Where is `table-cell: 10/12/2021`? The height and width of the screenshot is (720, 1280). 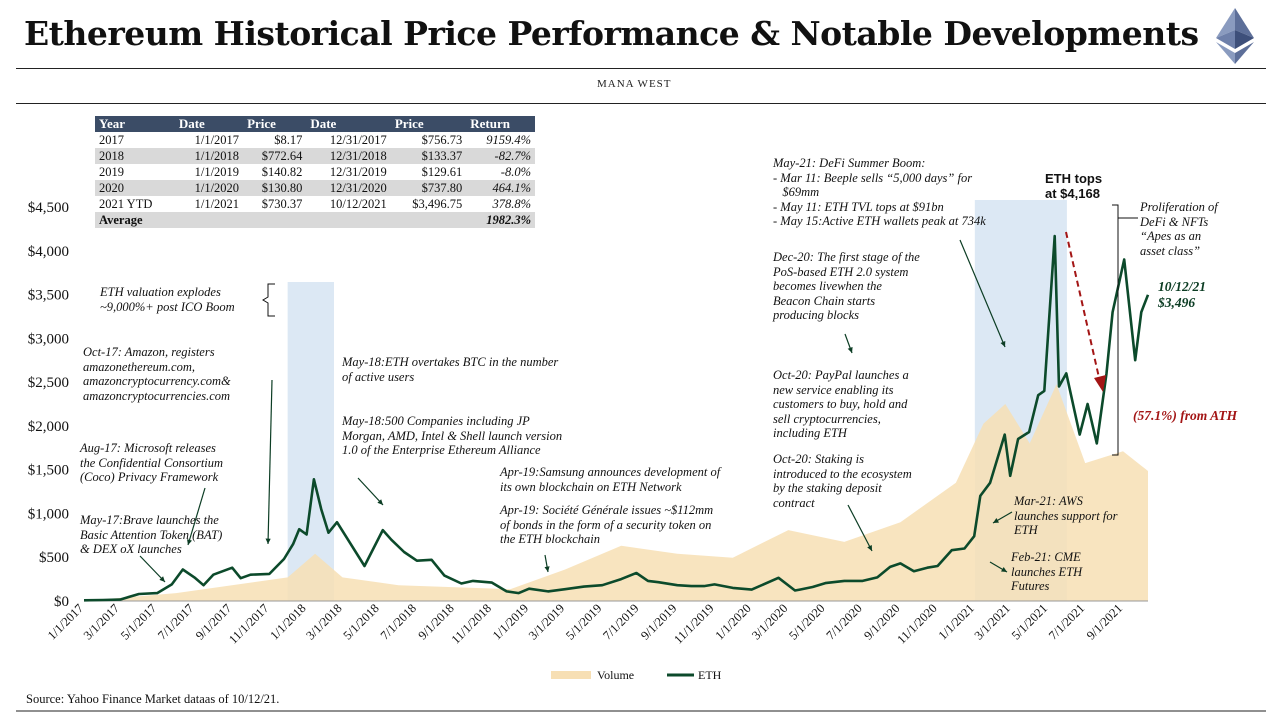 table-cell: 10/12/2021 is located at coordinates (358, 203).